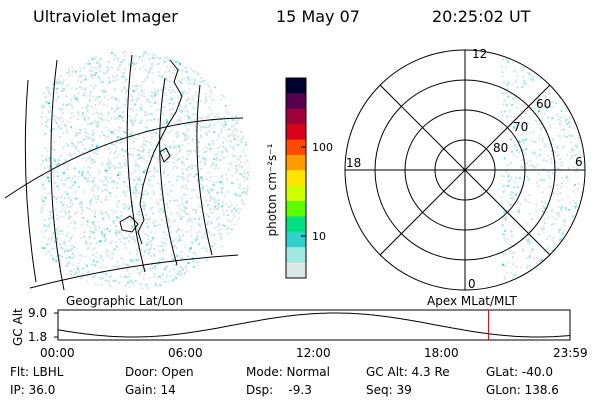  Describe the element at coordinates (318, 16) in the screenshot. I see `date-label: 15 May 07` at that location.